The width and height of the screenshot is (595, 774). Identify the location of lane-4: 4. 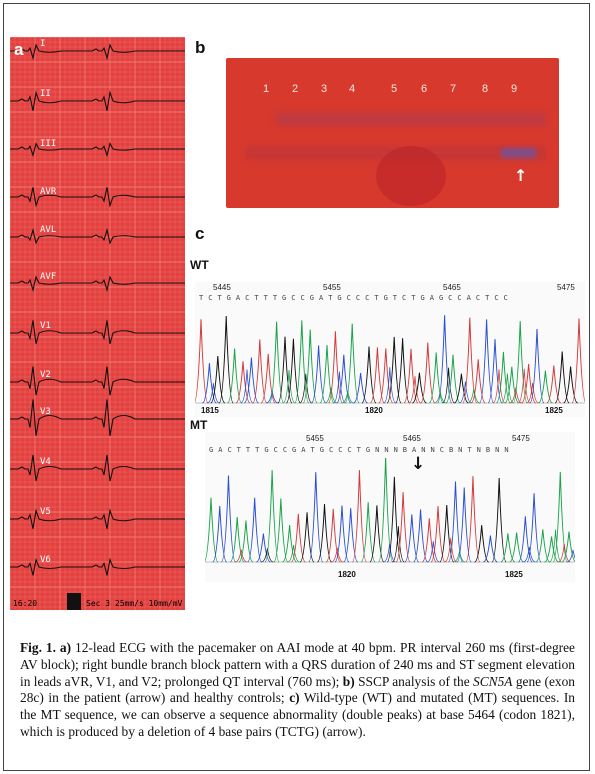
(352, 89).